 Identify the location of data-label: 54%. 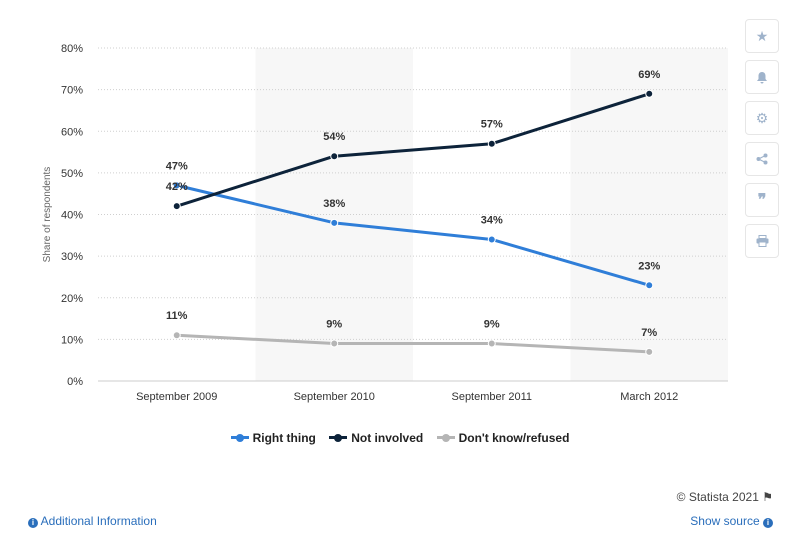
(334, 137).